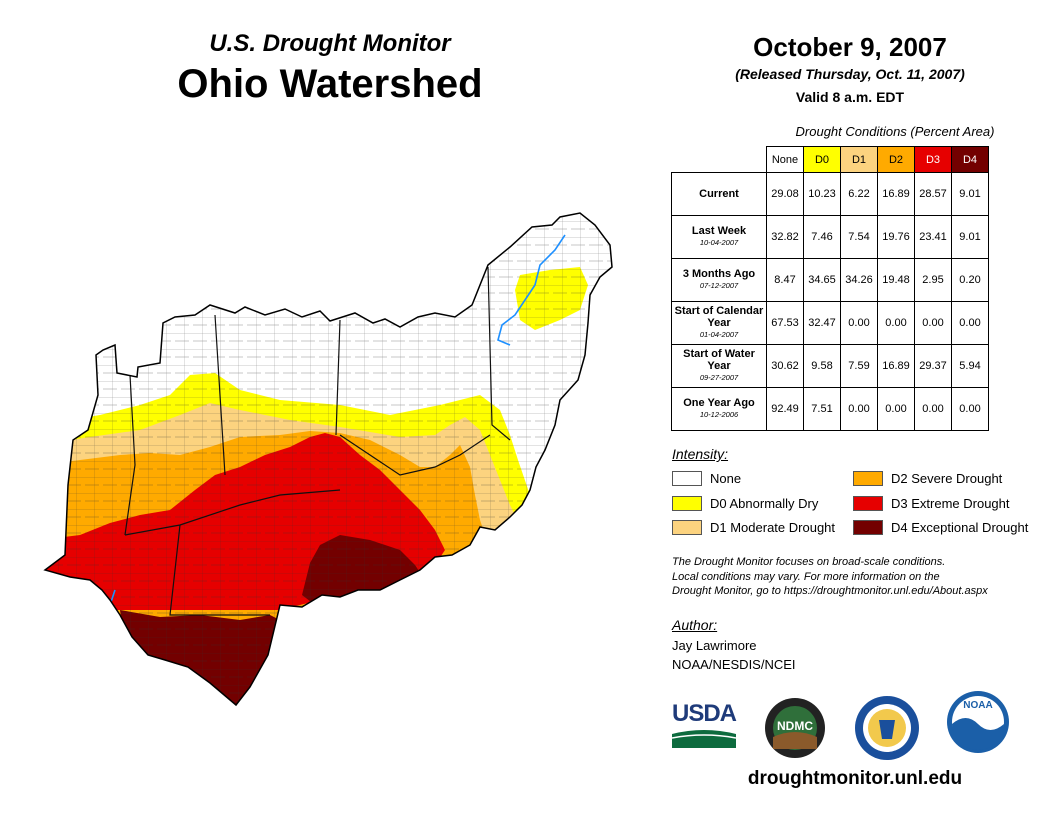 This screenshot has width=1056, height=816. I want to click on map-date: October 9, 2007, so click(850, 47).